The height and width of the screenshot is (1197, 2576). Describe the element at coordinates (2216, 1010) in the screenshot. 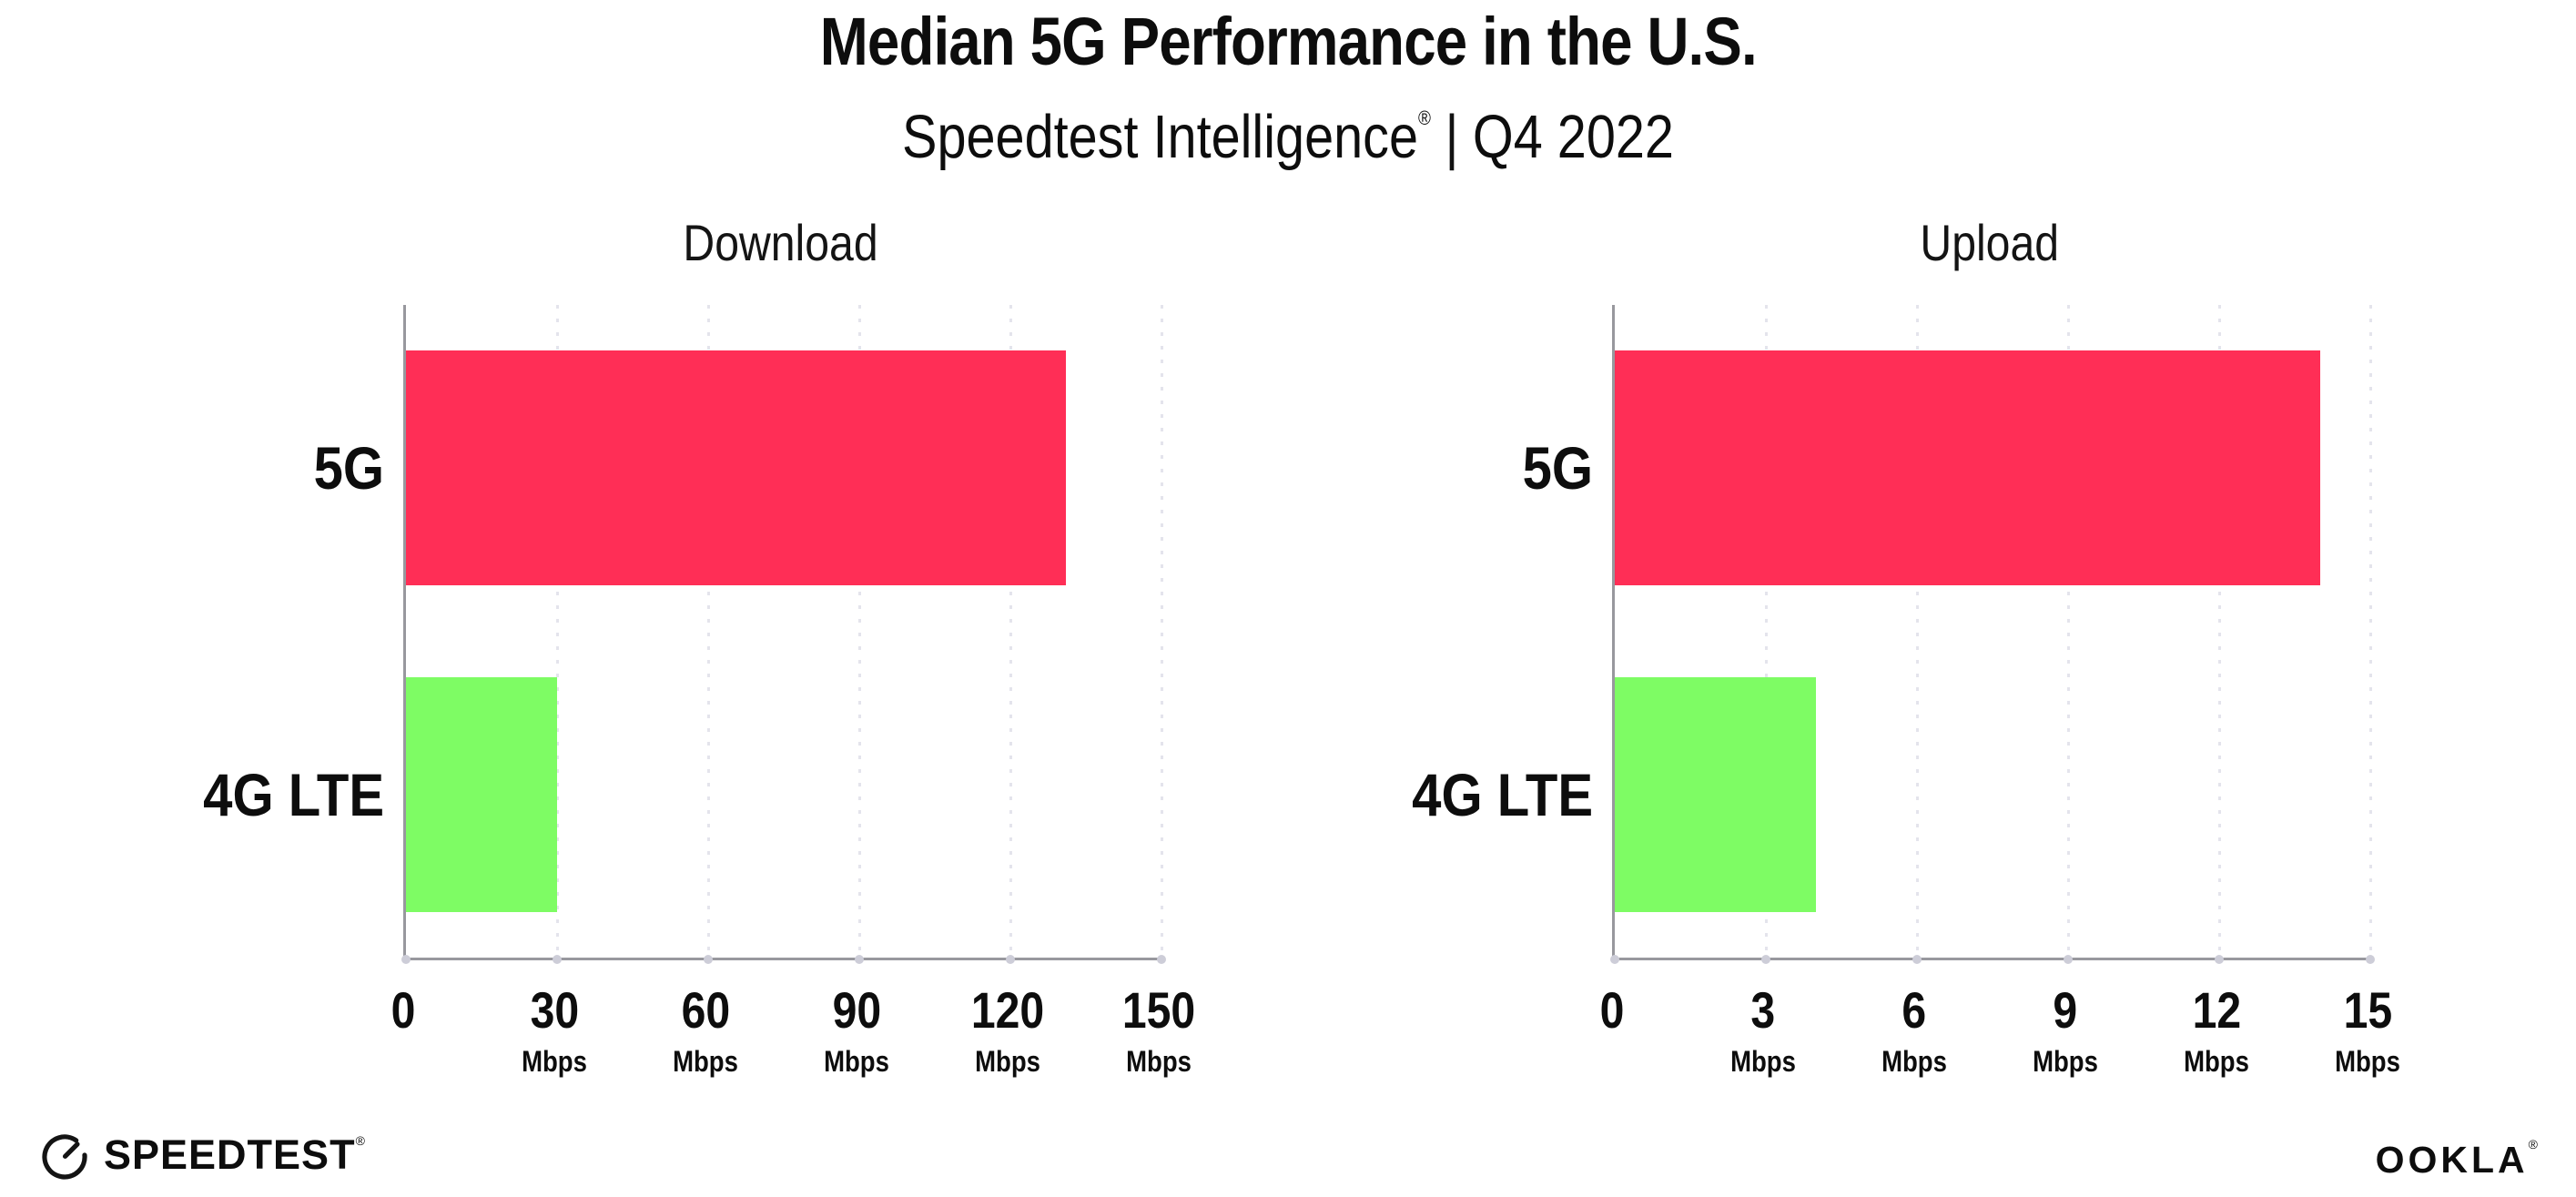

I see `x-tick-value: 12` at that location.